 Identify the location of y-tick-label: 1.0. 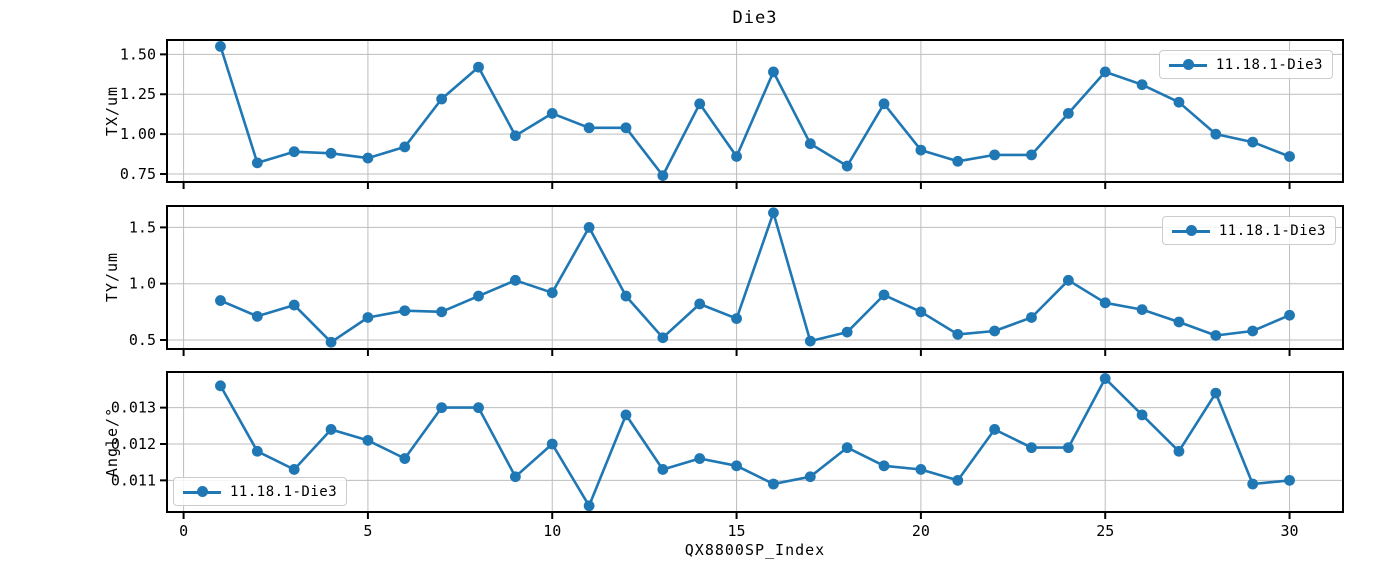
(142, 284).